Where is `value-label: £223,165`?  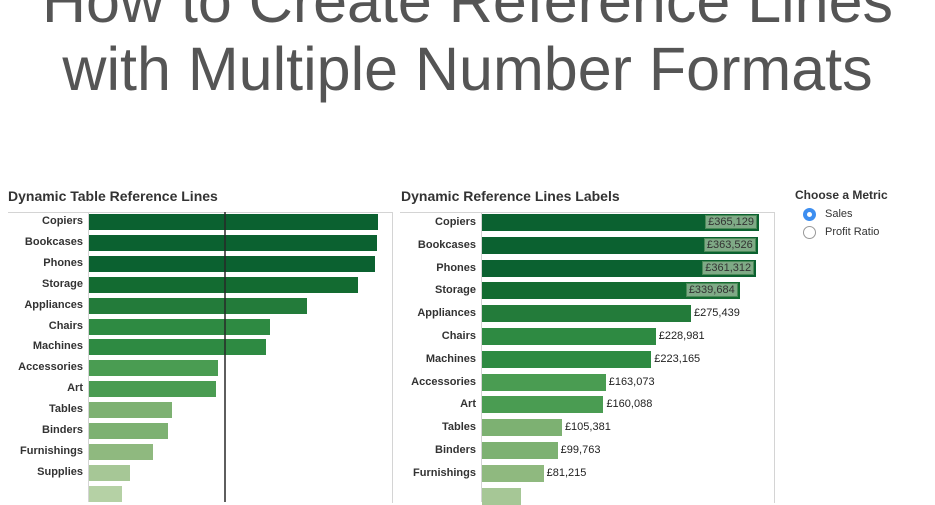
value-label: £223,165 is located at coordinates (677, 358).